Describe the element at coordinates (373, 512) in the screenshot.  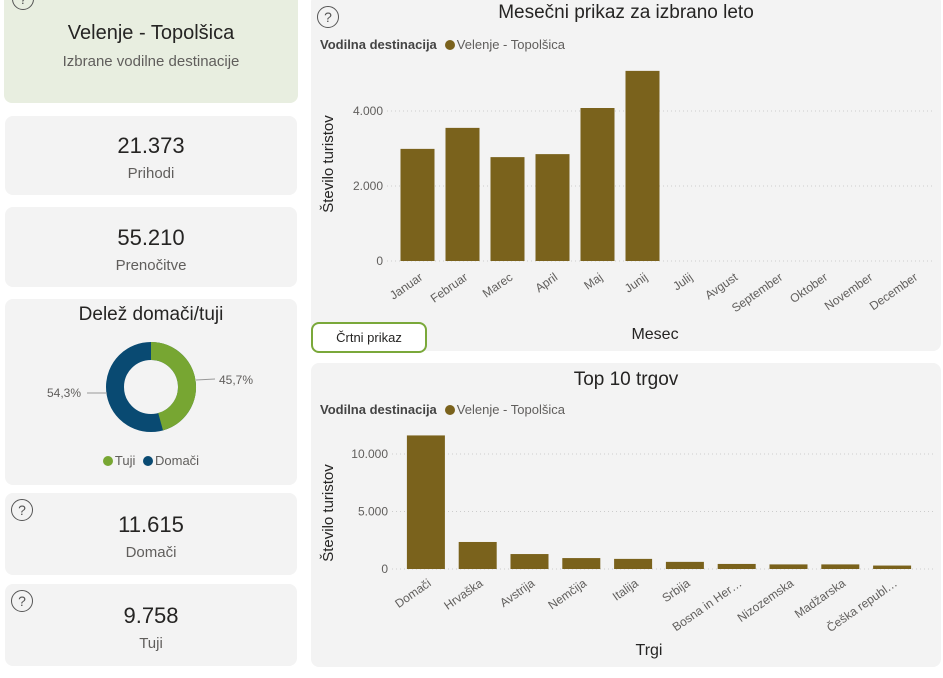
I see `y-tick-label: 5.000` at that location.